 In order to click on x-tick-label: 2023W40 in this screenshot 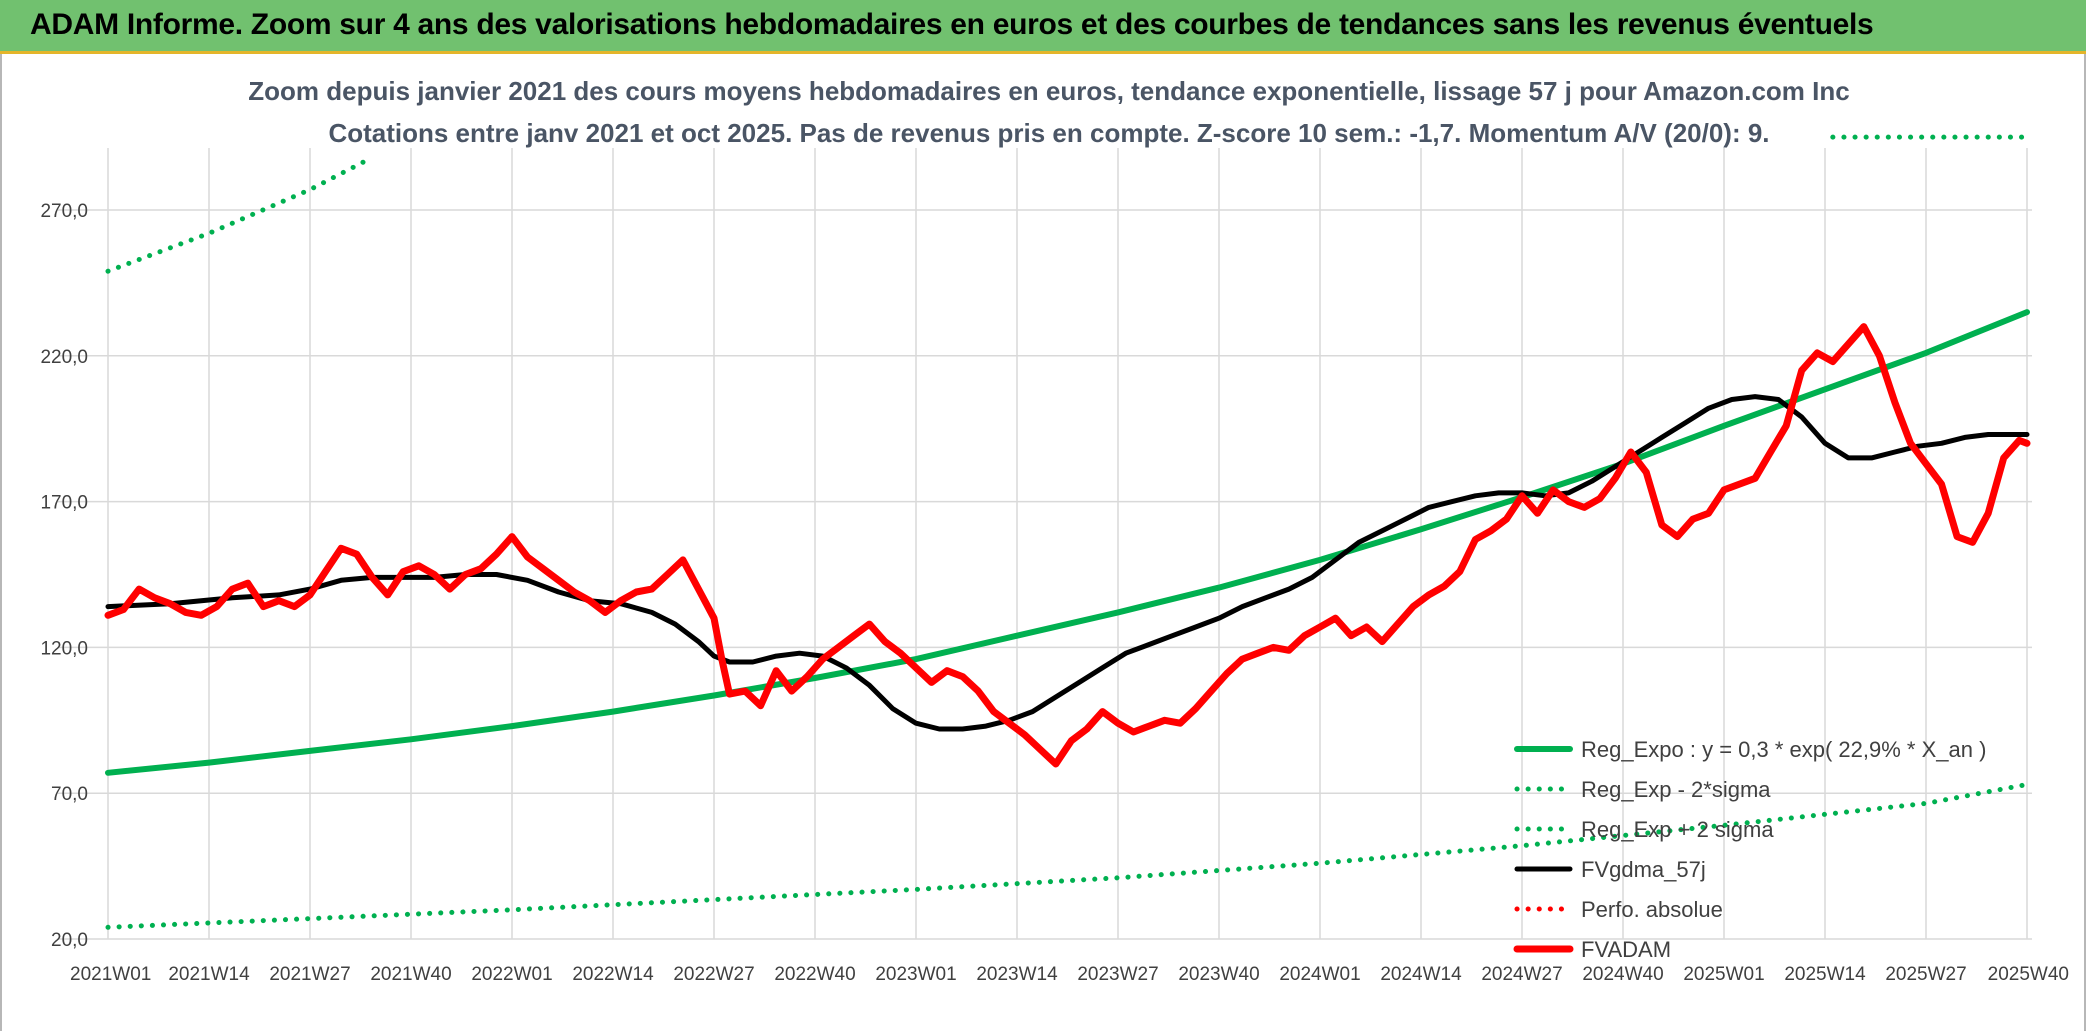, I will do `click(1218, 974)`.